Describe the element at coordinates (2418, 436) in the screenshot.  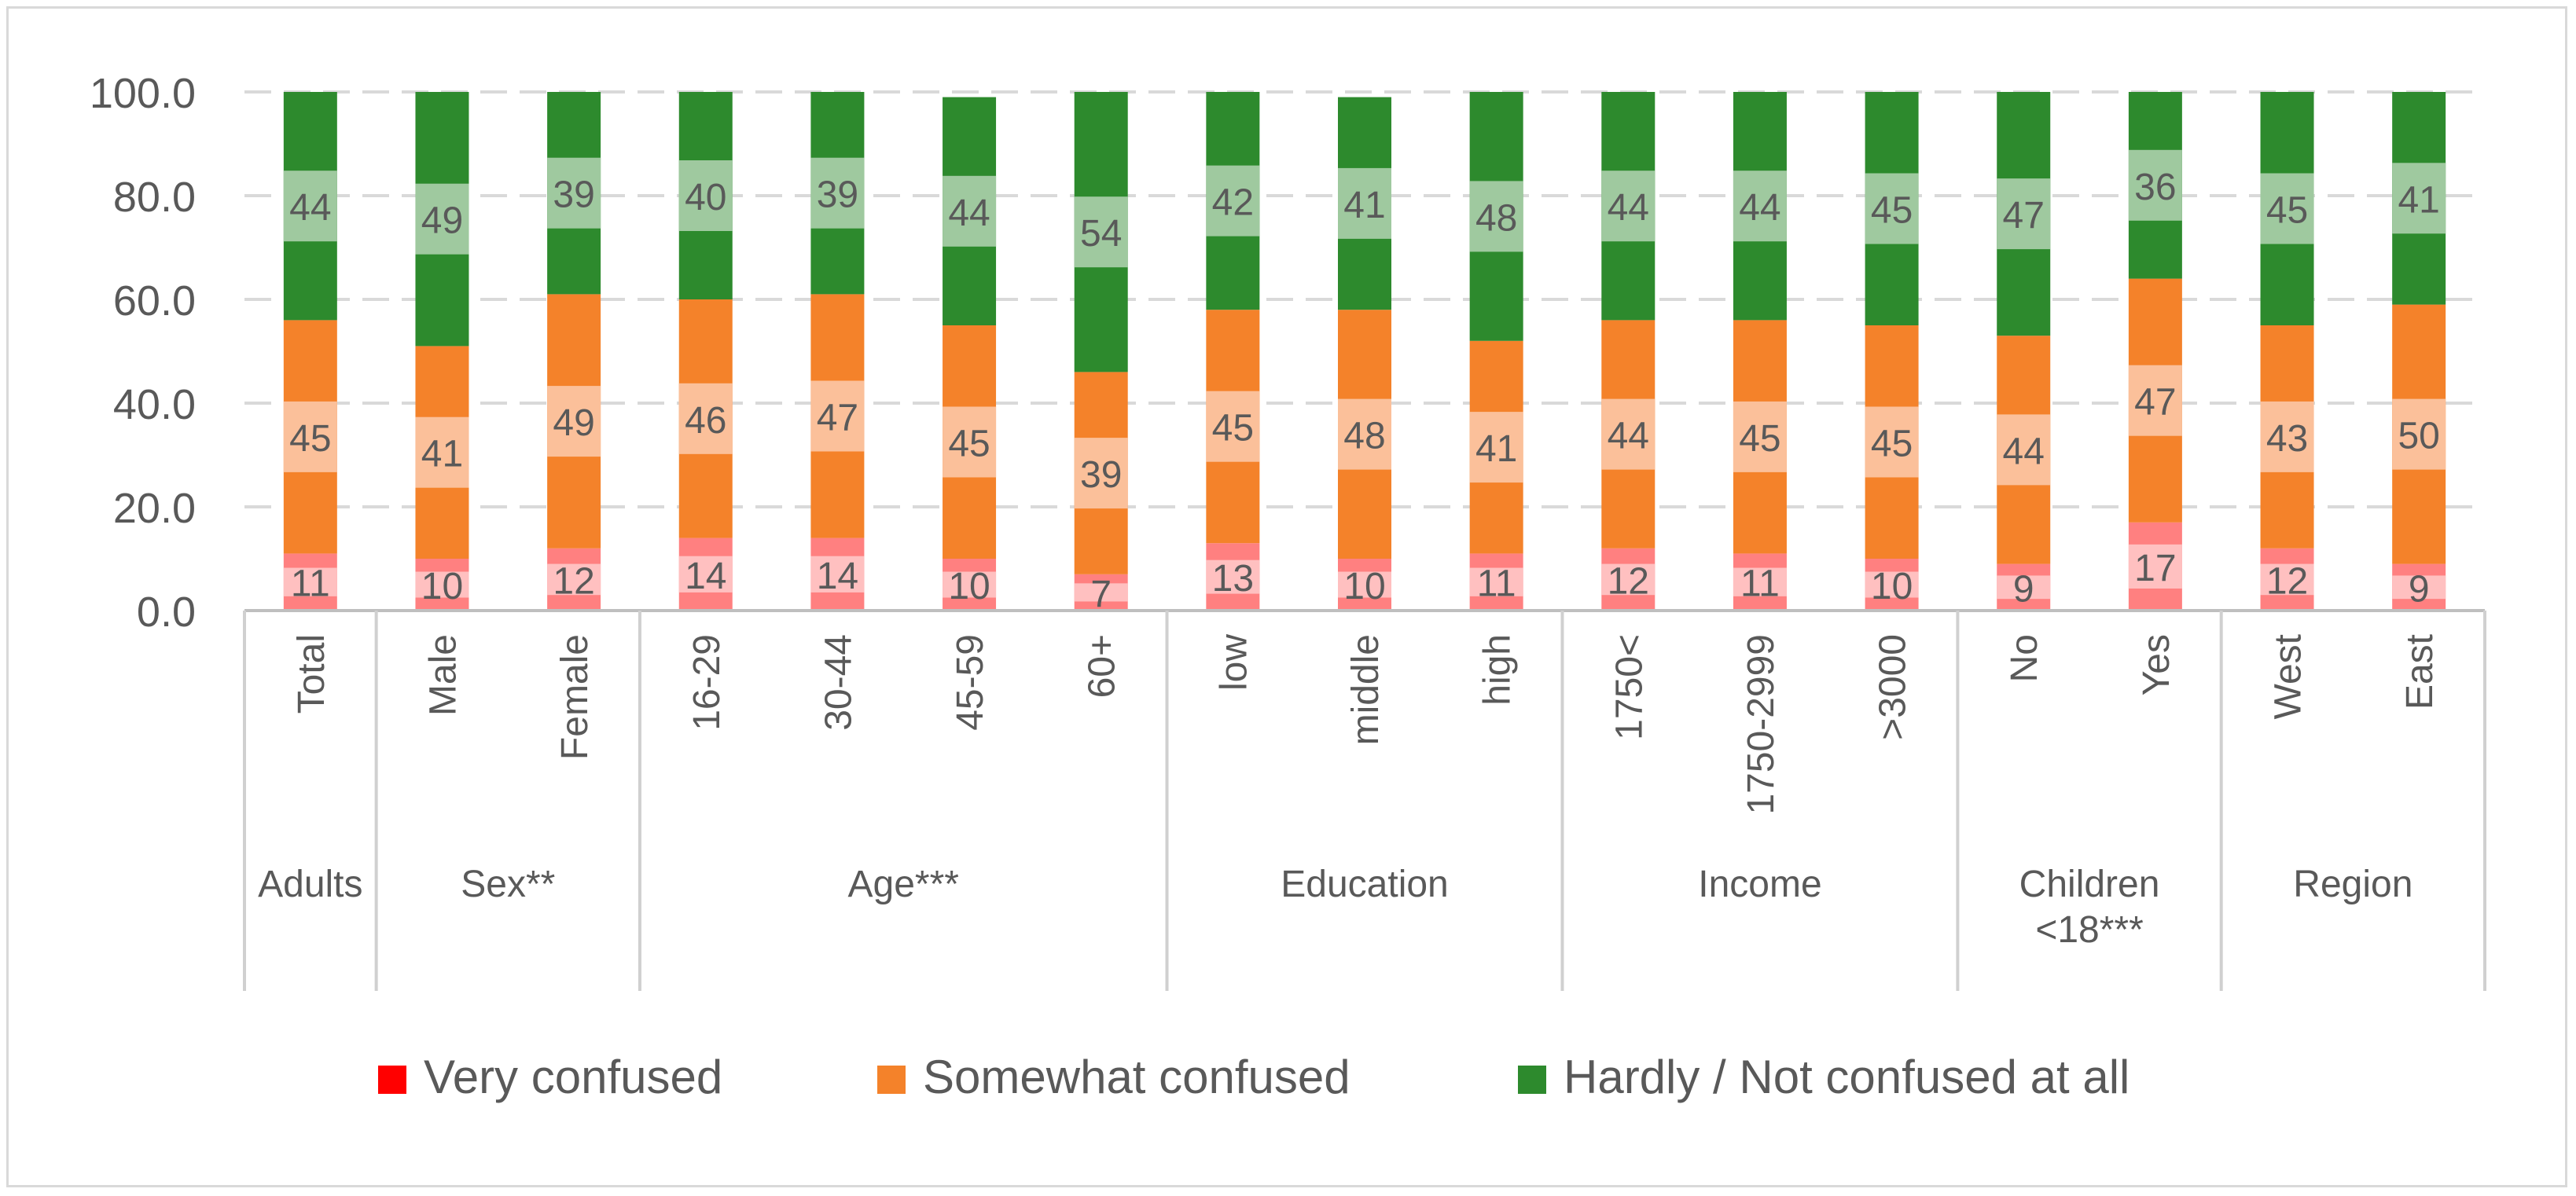
I see `data-label: 50` at that location.